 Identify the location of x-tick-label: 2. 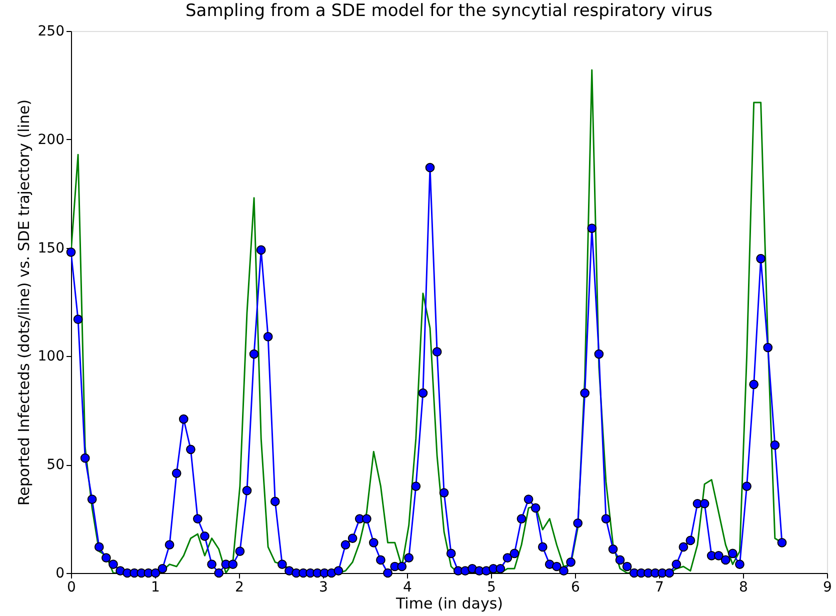
(239, 588).